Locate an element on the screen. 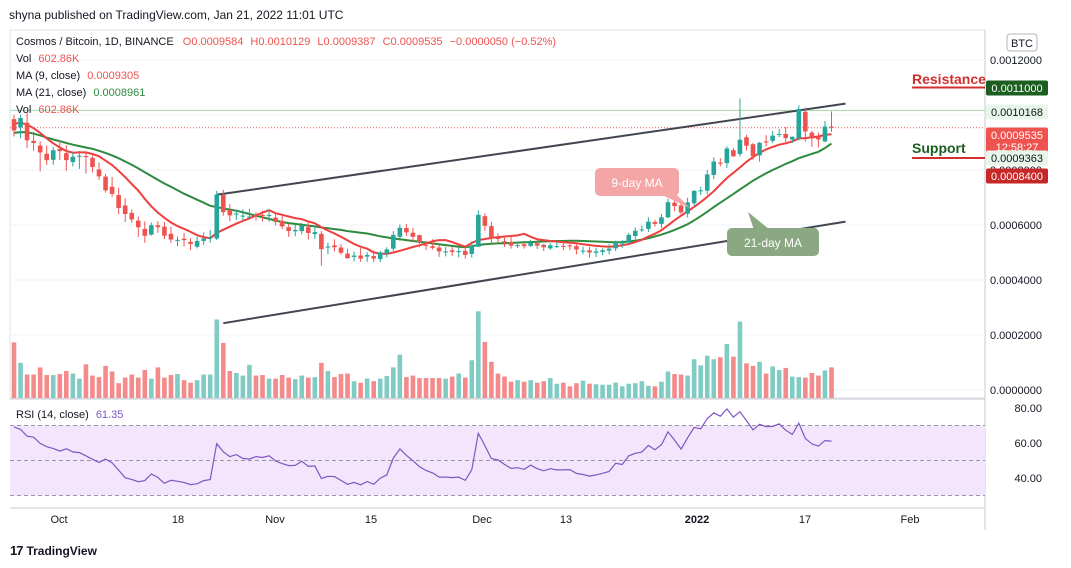 The height and width of the screenshot is (568, 1071). trendline is located at coordinates (531, 149).